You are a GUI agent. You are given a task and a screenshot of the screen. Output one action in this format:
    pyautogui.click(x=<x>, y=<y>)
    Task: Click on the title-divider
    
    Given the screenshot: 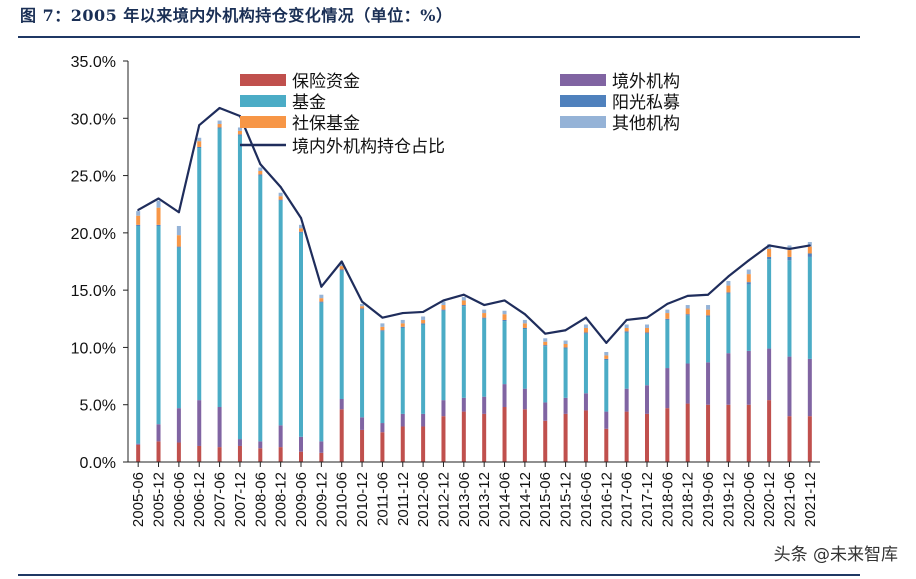 What is the action you would take?
    pyautogui.click(x=439, y=37)
    